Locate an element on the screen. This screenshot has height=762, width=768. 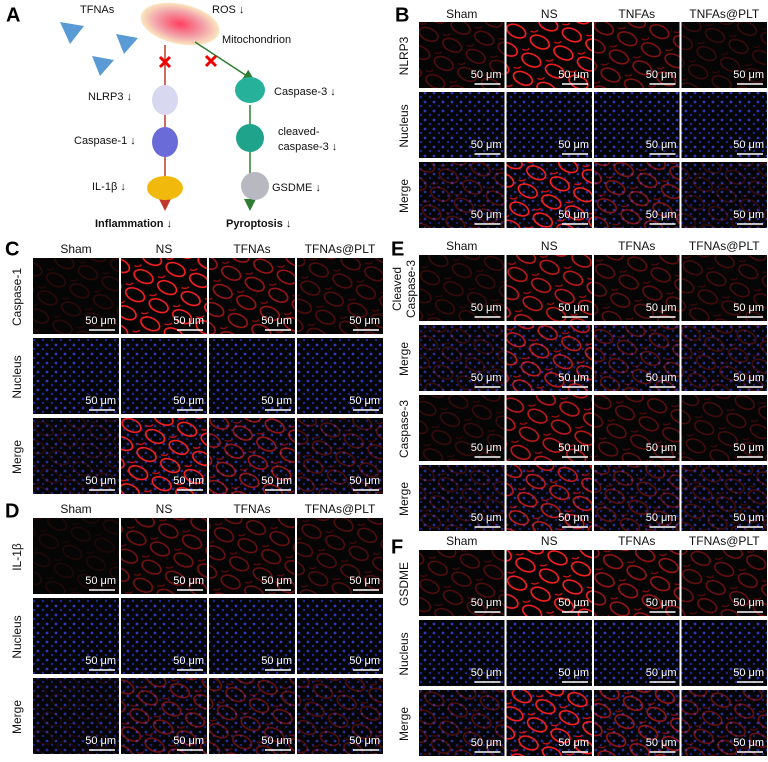
schematic-label: TFNAs is located at coordinates (97, 10).